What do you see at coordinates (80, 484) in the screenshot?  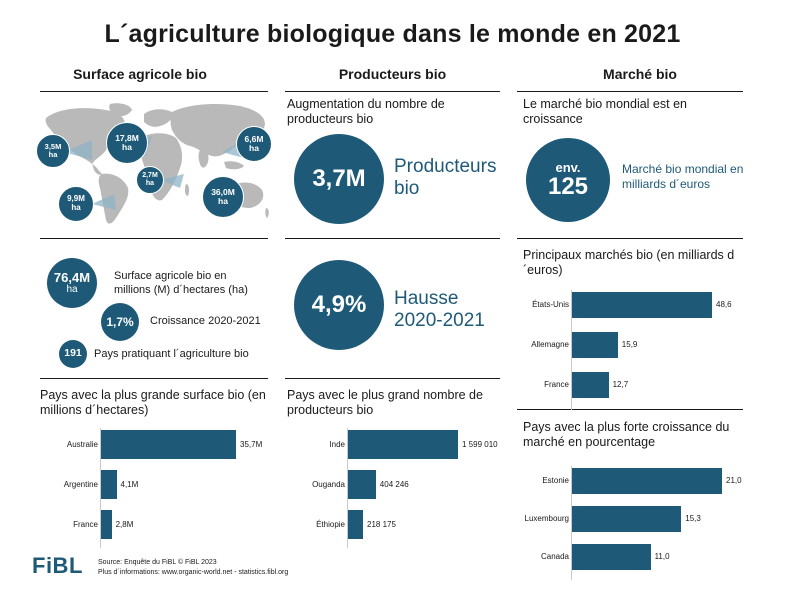 I see `bar-category-label: Argentine` at bounding box center [80, 484].